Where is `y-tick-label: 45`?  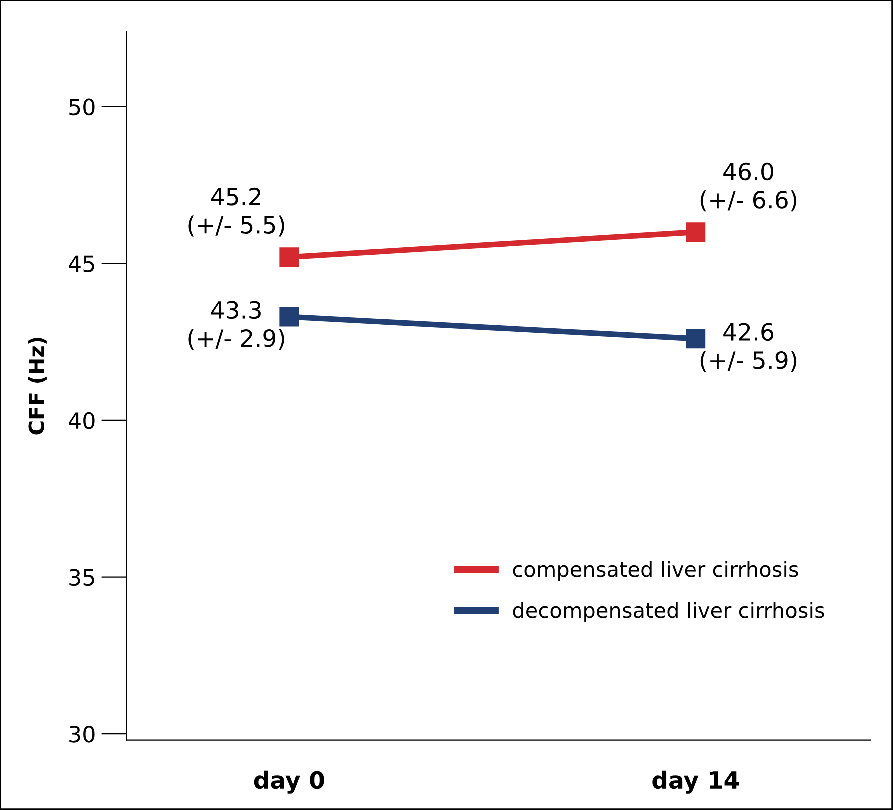
y-tick-label: 45 is located at coordinates (81, 264).